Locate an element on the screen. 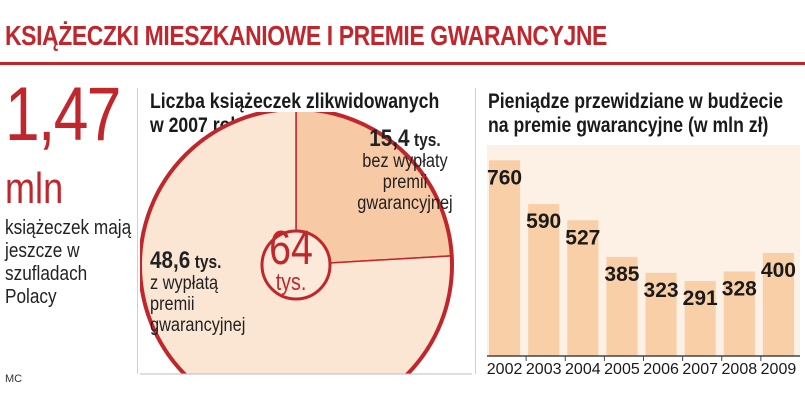 This screenshot has width=805, height=404. bar-title-line-2: na premie gwarancyjne (w mln zł) is located at coordinates (628, 125).